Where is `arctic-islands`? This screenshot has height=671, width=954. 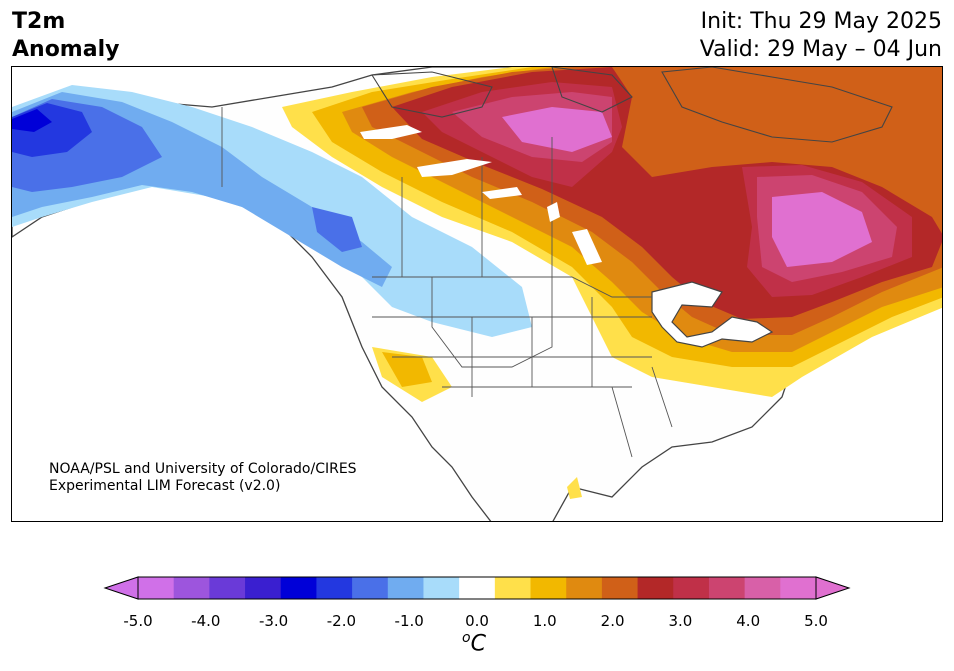 arctic-islands is located at coordinates (632, 105).